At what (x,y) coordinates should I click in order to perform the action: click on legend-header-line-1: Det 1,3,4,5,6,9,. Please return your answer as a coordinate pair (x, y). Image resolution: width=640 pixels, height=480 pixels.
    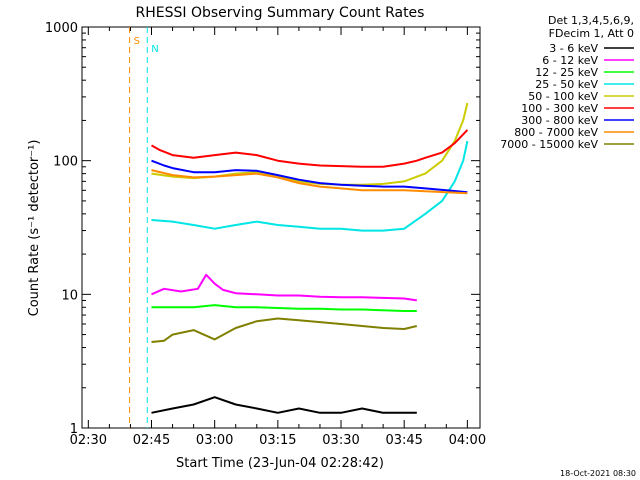
    Looking at the image, I should click on (591, 20).